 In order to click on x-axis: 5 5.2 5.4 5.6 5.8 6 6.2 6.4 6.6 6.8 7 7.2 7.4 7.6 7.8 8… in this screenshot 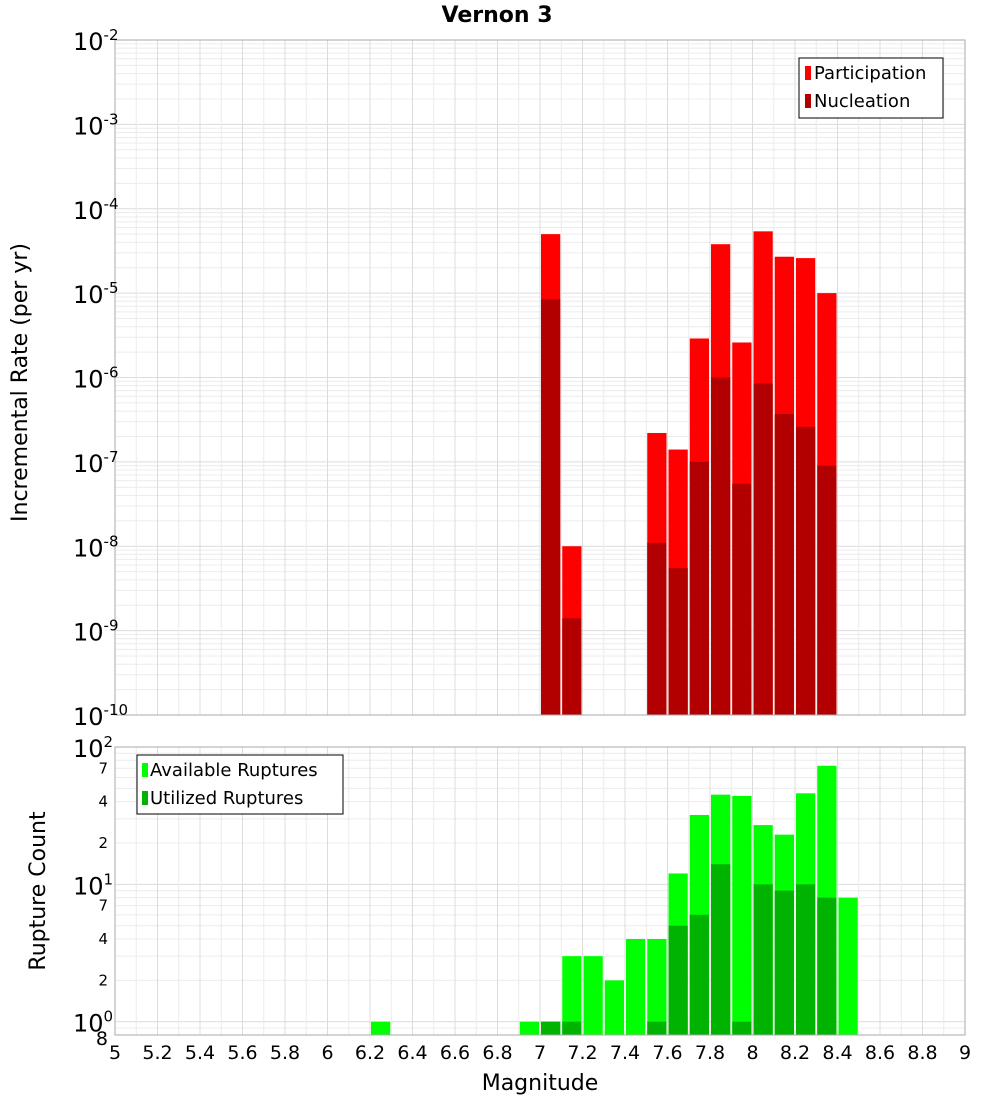, I will do `click(540, 1069)`.